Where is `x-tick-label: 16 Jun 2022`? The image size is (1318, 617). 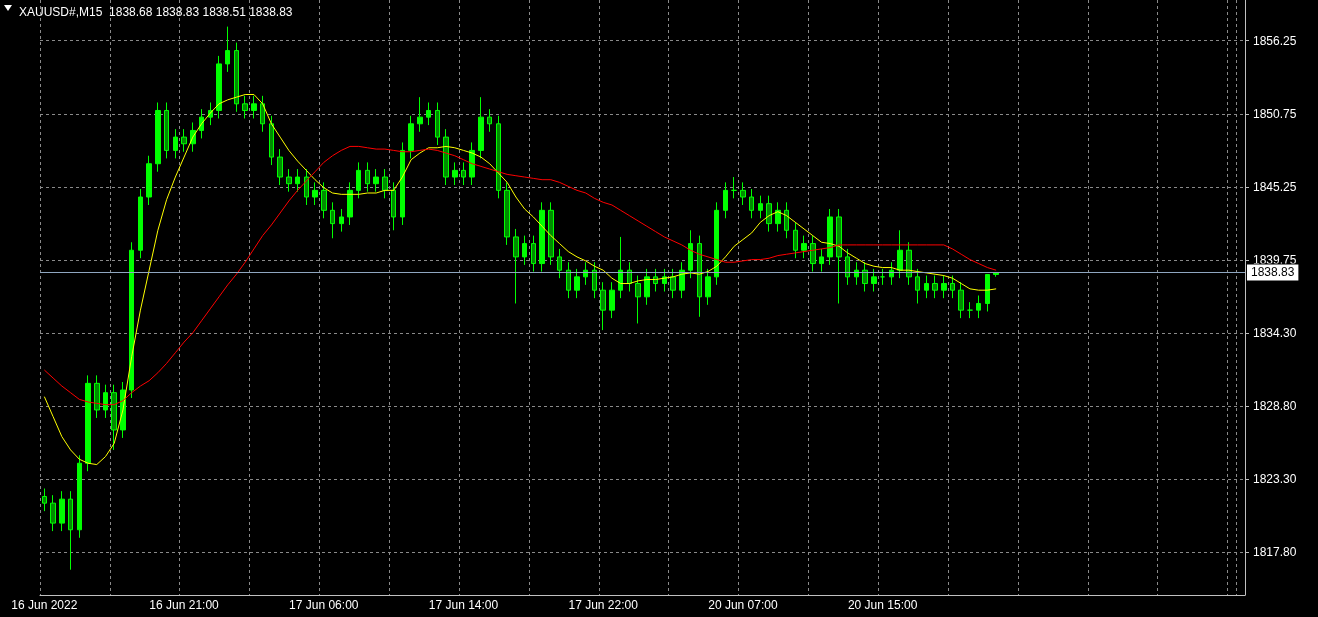
x-tick-label: 16 Jun 2022 is located at coordinates (44, 605).